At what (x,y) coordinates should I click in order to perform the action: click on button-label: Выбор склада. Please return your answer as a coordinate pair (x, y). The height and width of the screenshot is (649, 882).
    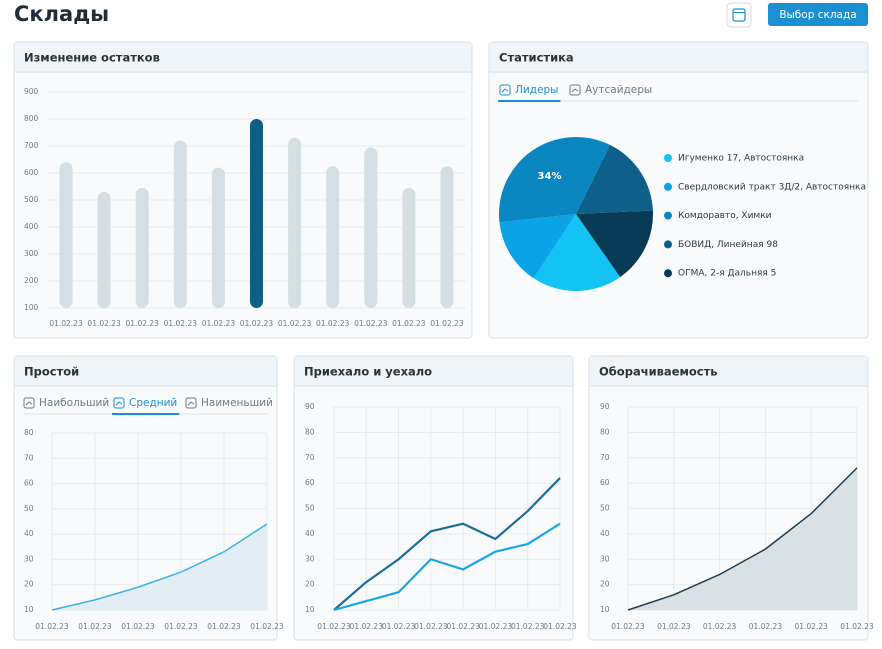
    Looking at the image, I should click on (817, 15).